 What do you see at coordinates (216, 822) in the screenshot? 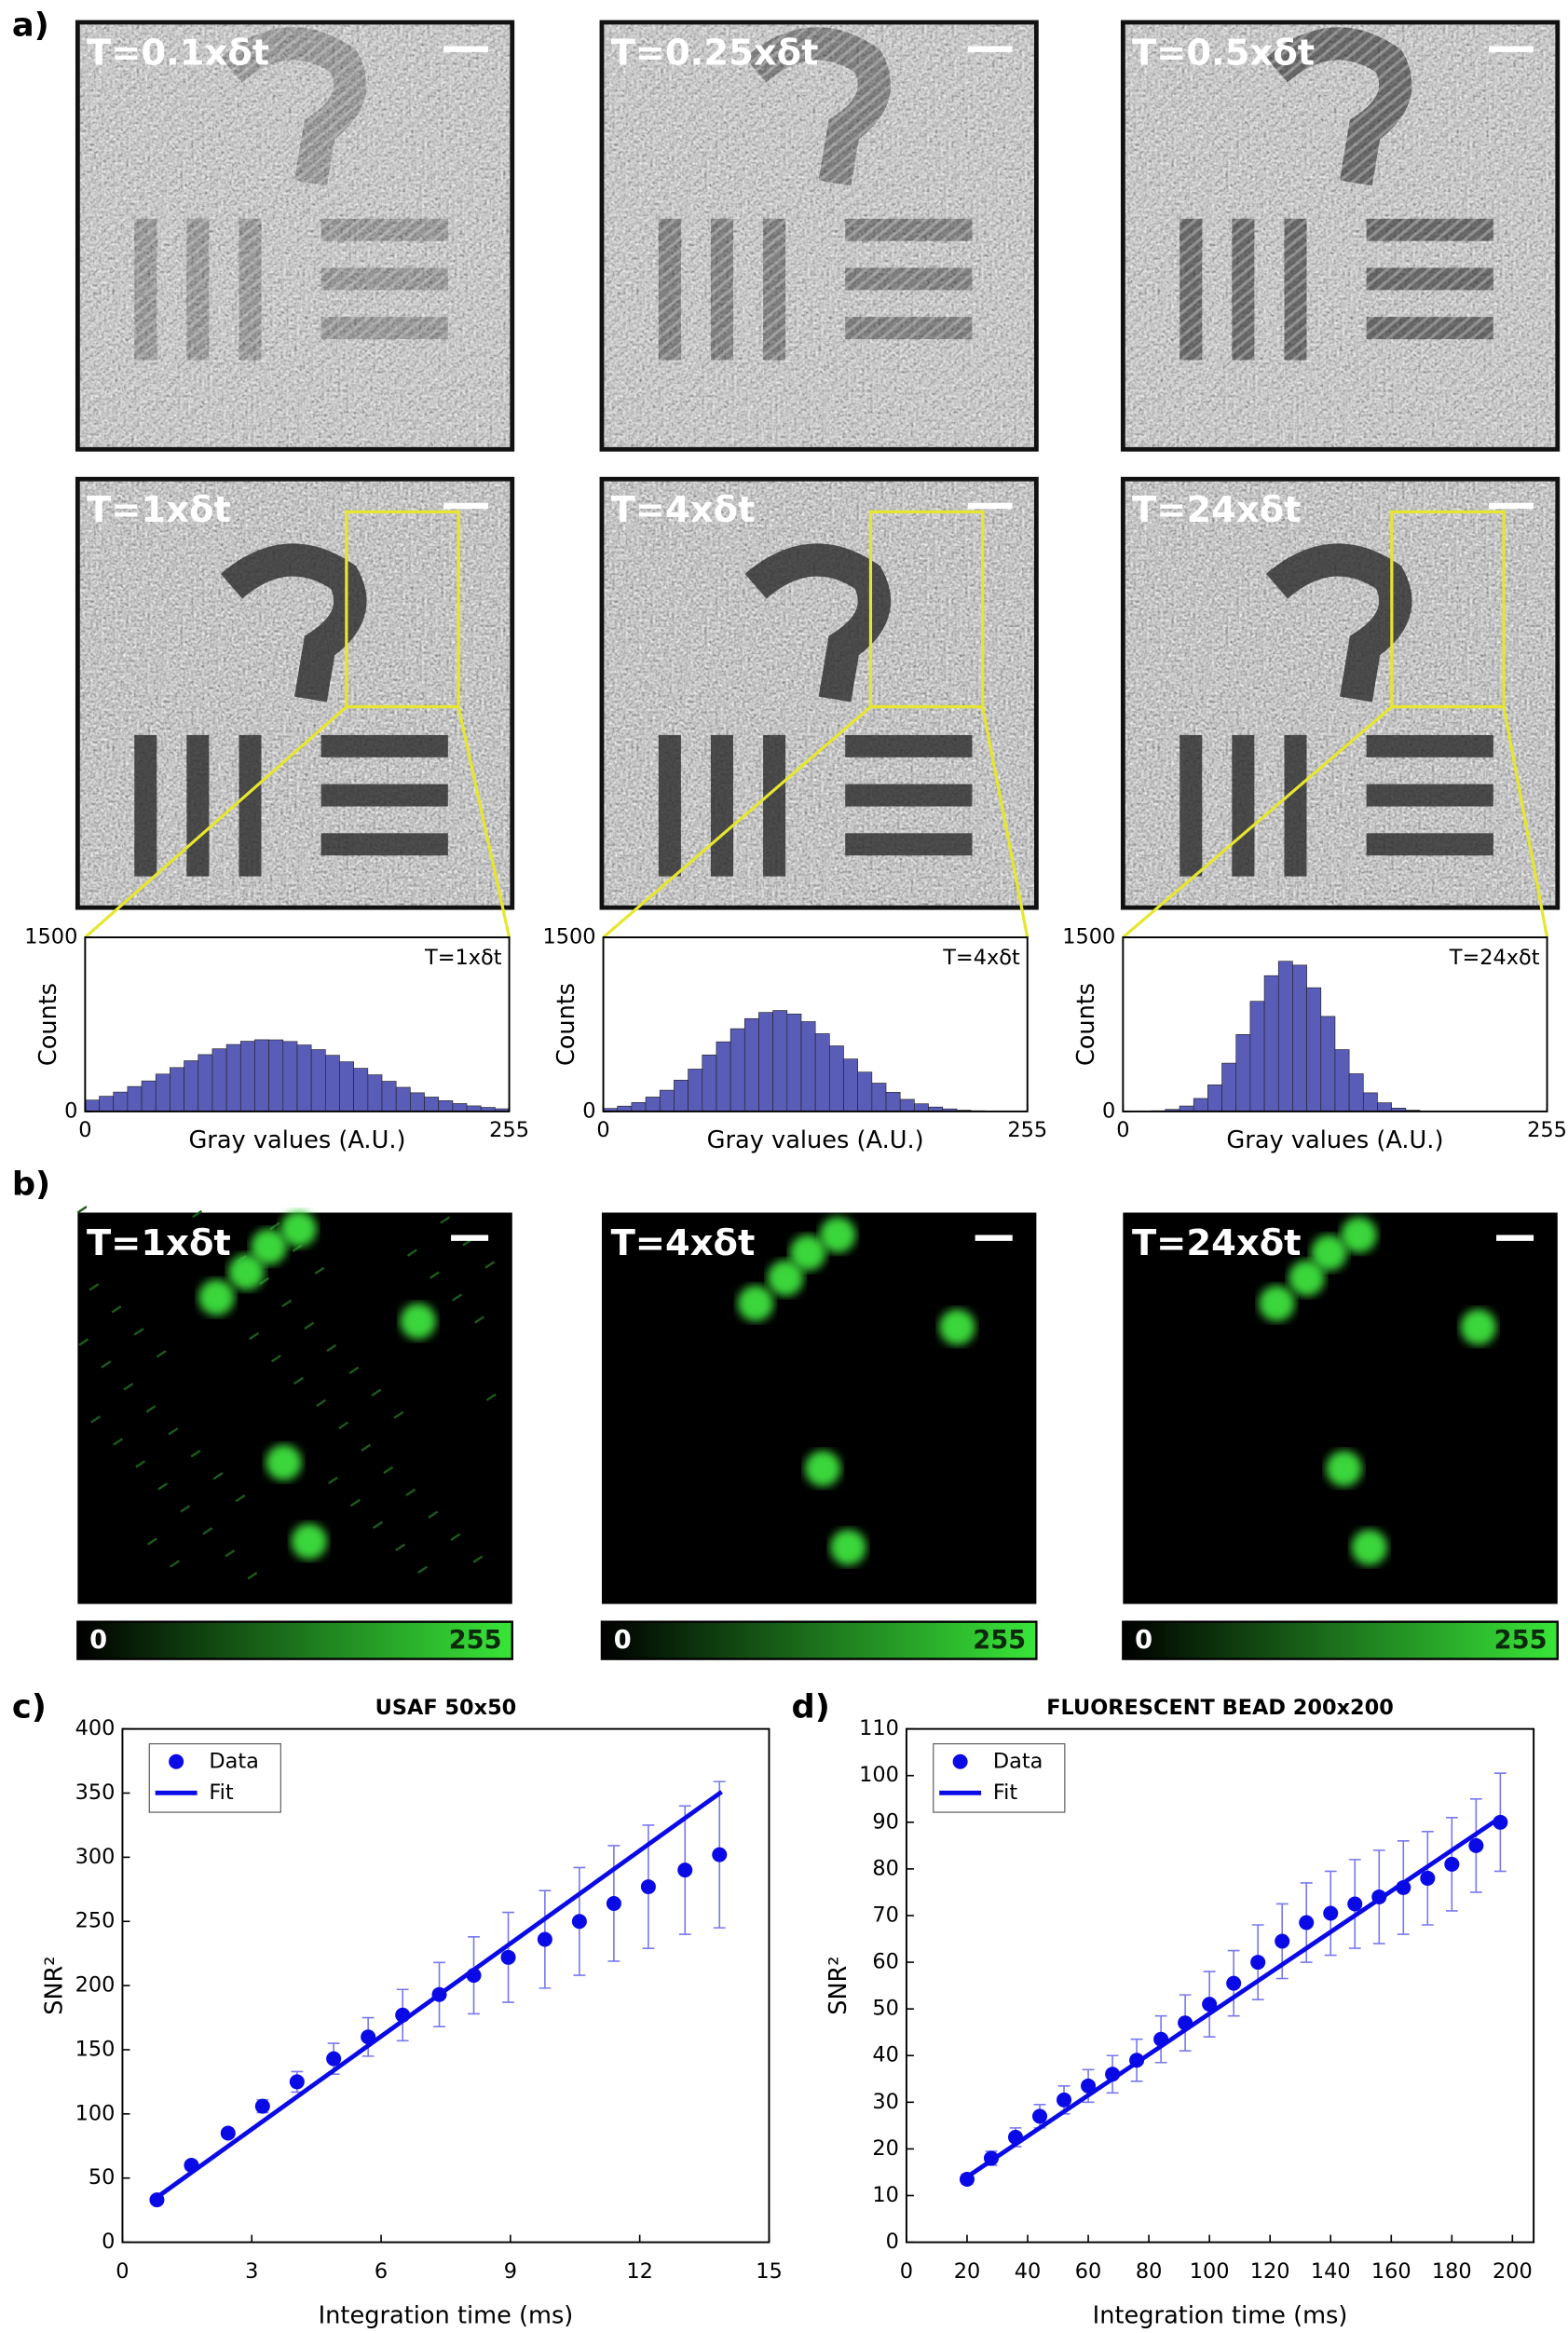
I see `zoom-line` at bounding box center [216, 822].